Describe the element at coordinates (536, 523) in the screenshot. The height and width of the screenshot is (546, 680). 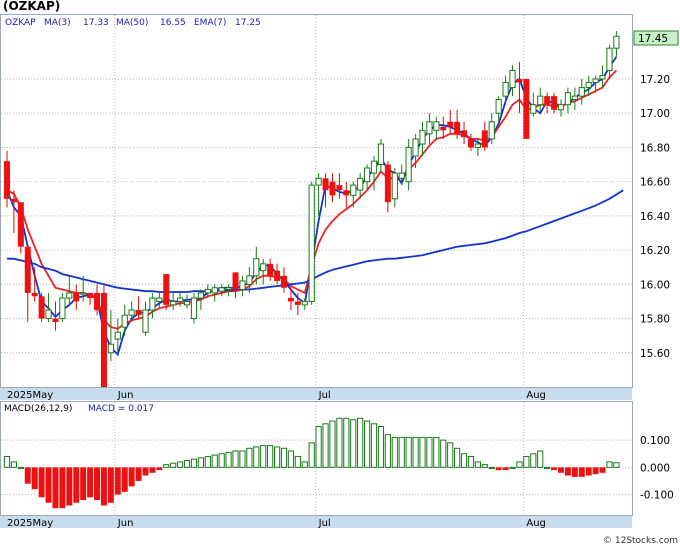
I see `macd-x-tick-label: Aug` at that location.